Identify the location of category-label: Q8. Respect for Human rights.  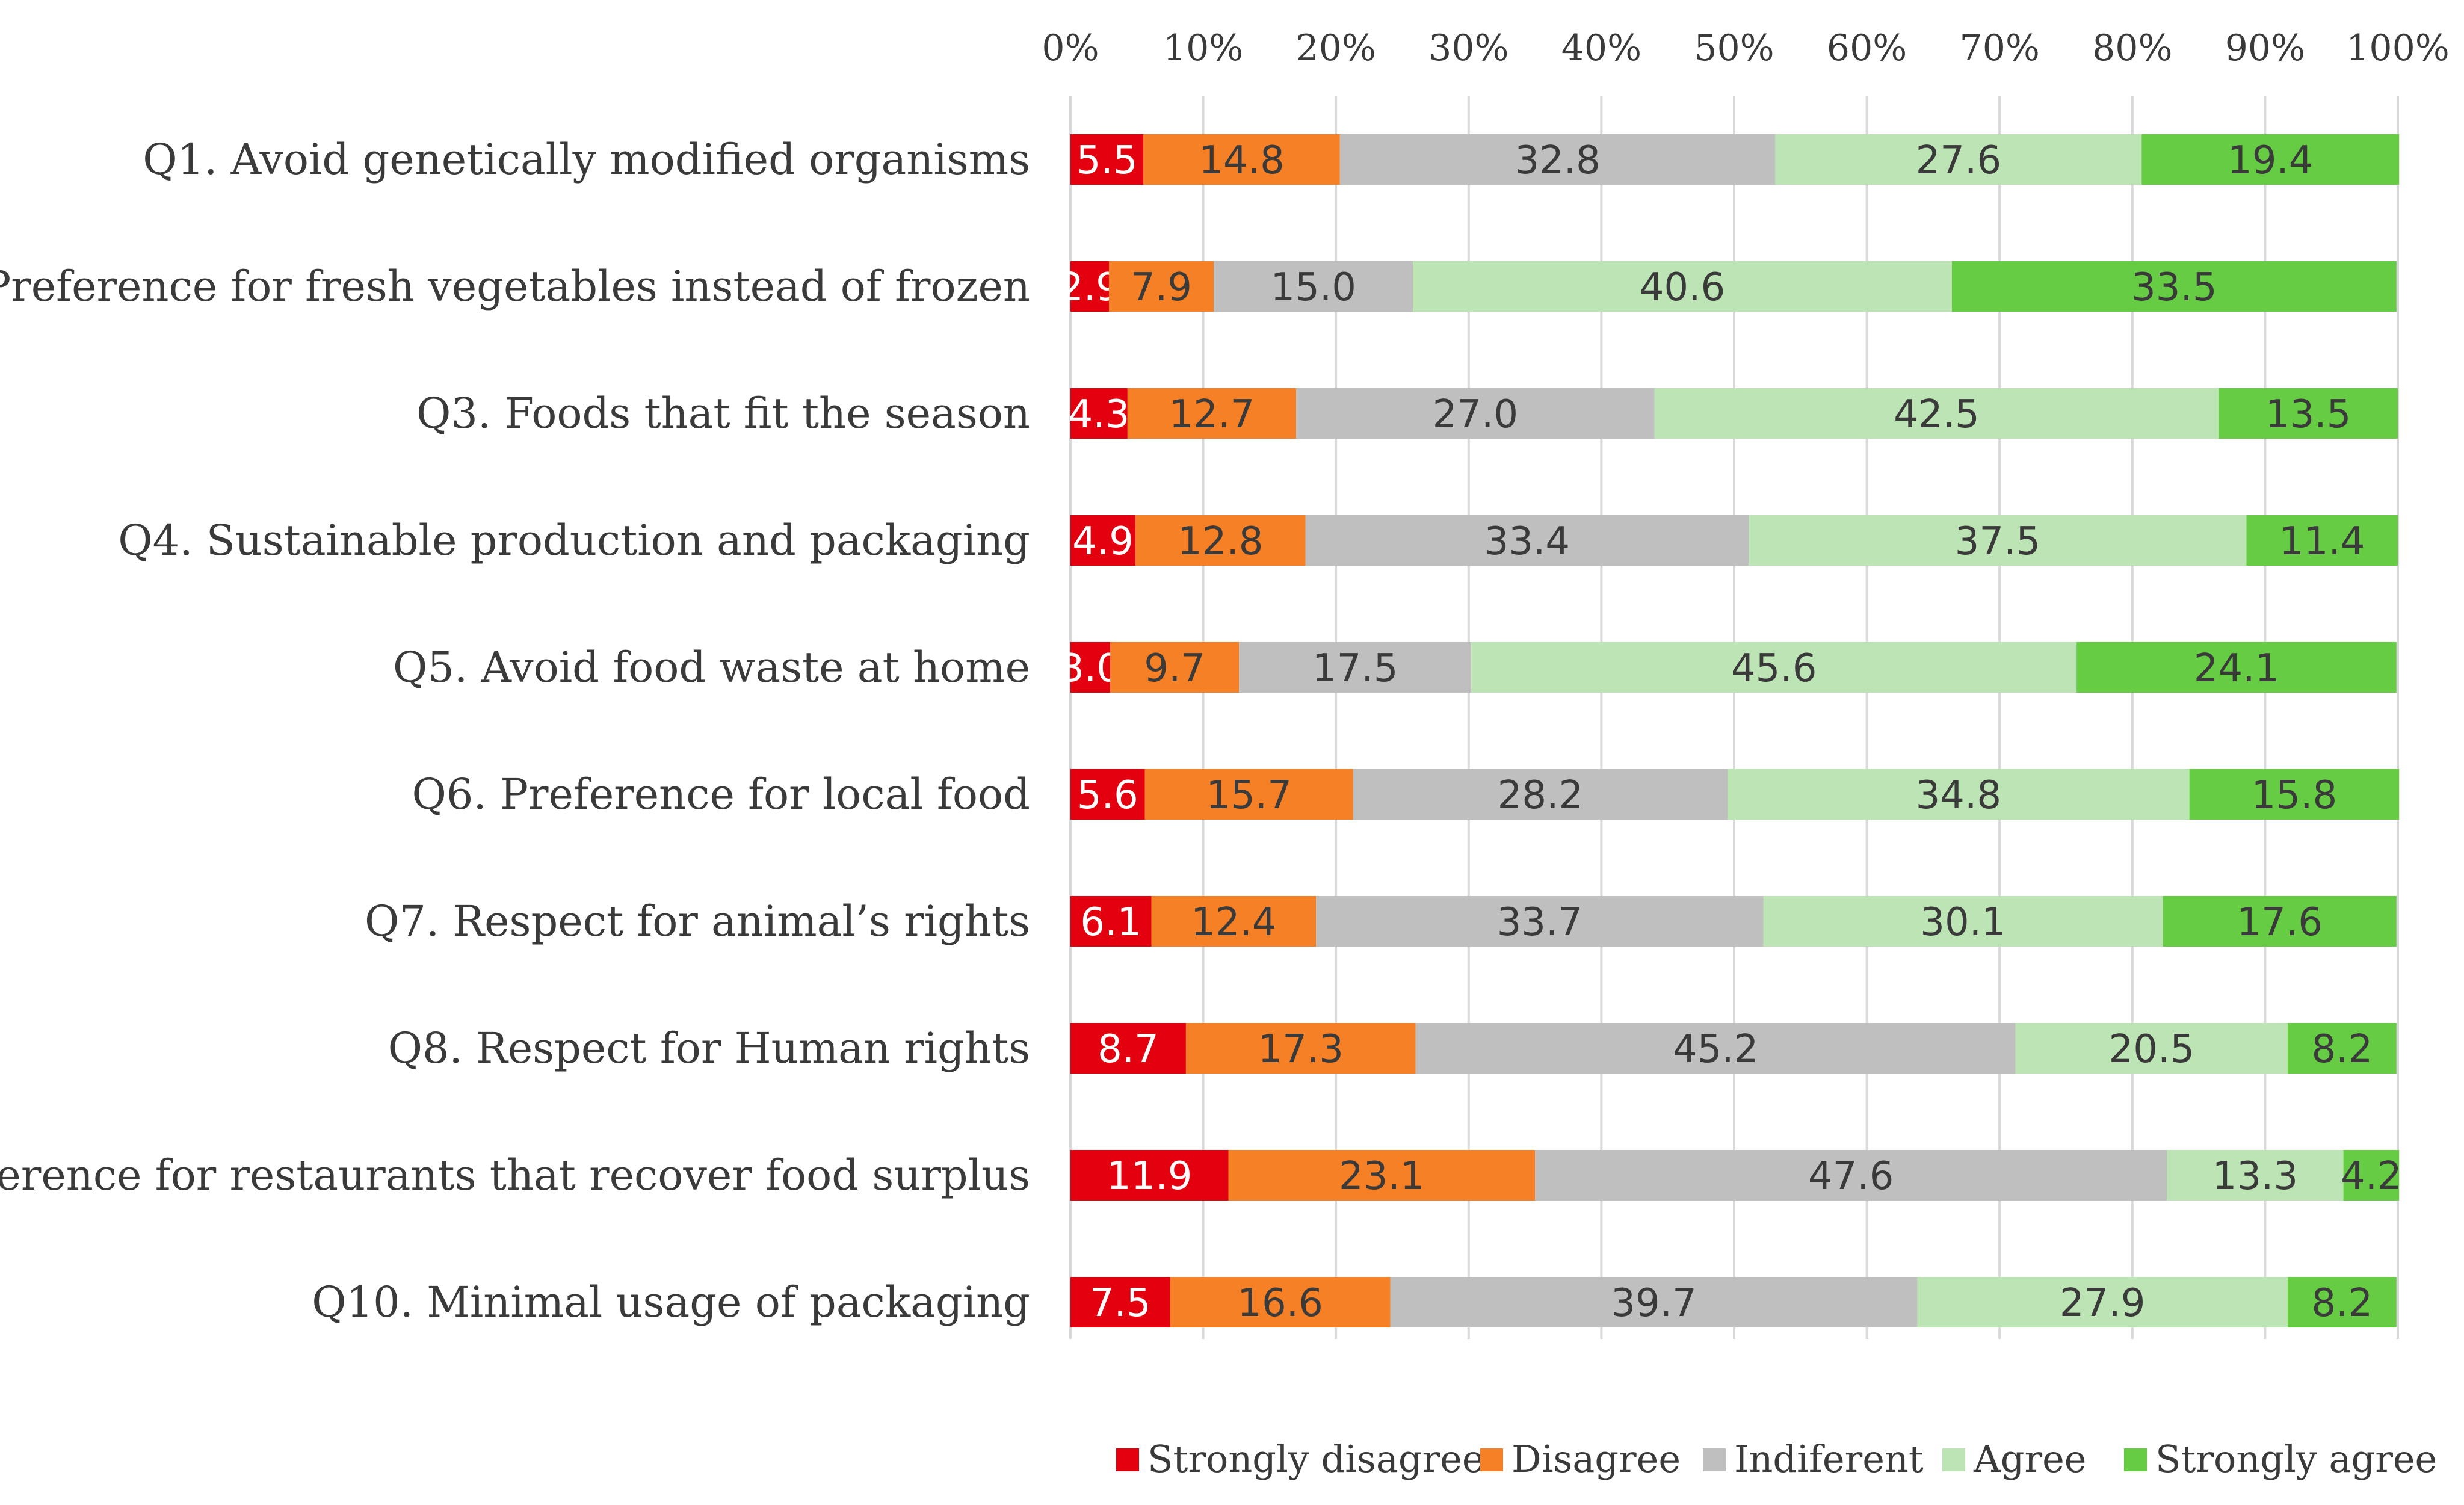
(709, 1048).